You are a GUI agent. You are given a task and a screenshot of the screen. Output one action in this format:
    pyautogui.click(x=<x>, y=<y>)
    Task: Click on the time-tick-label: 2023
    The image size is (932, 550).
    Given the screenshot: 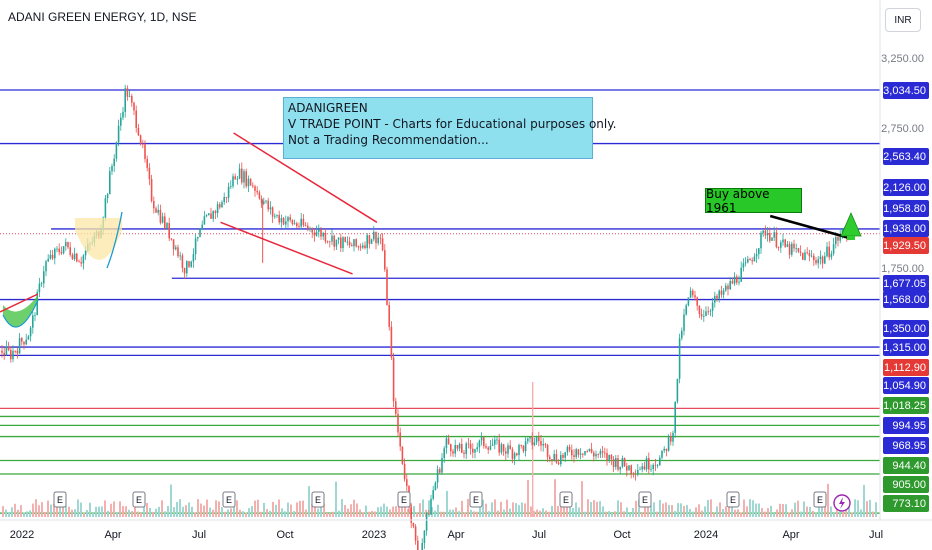 What is the action you would take?
    pyautogui.click(x=374, y=535)
    